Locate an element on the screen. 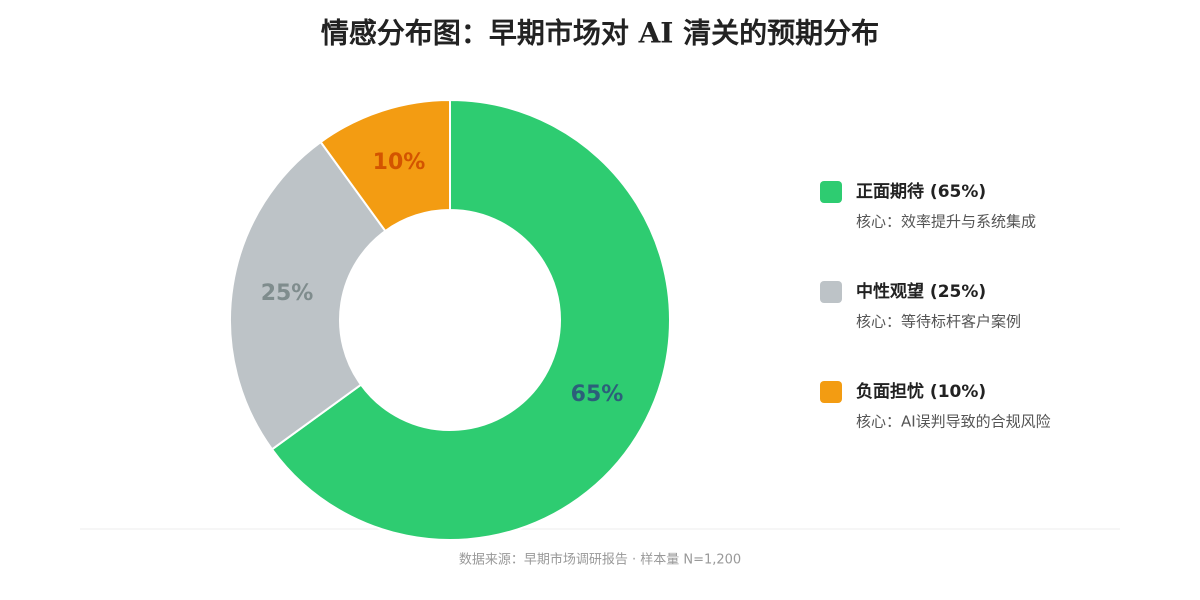 This screenshot has width=1200, height=600. legend-label: 负面担忧 (10%) is located at coordinates (921, 391).